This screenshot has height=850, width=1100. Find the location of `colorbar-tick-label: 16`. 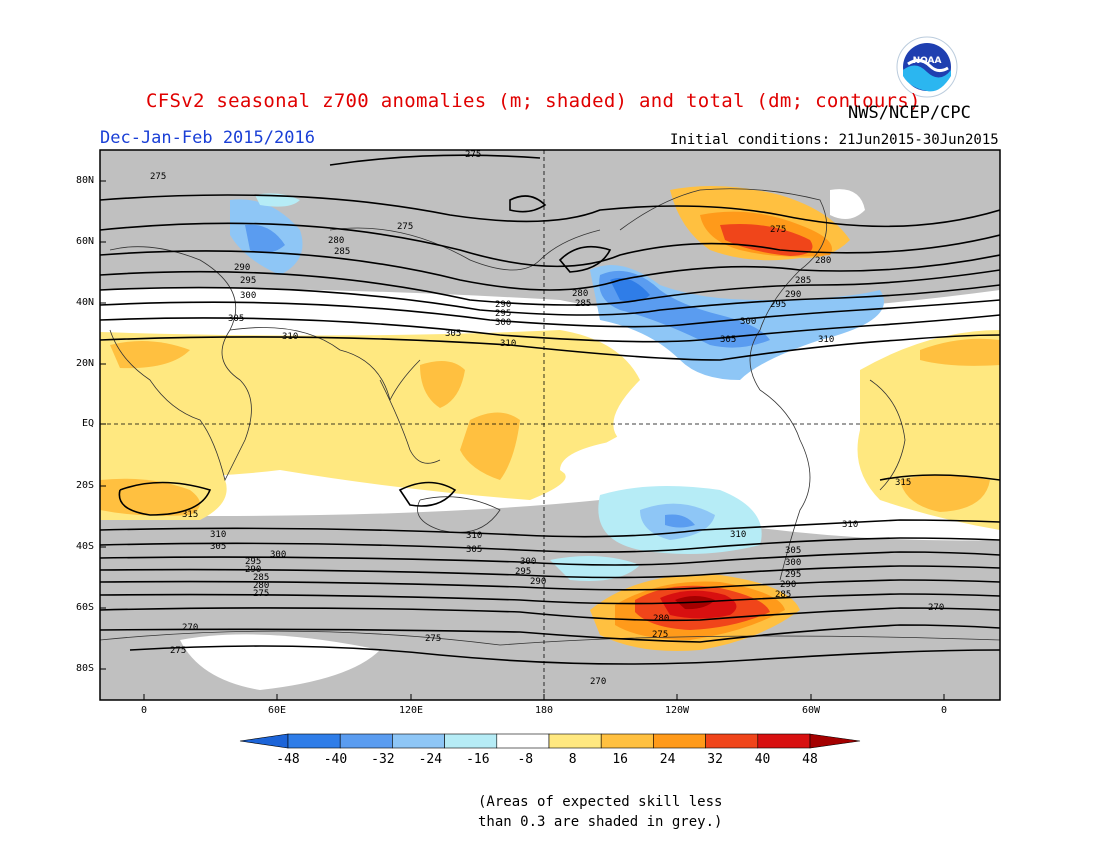

colorbar-tick-label: 16 is located at coordinates (620, 759).